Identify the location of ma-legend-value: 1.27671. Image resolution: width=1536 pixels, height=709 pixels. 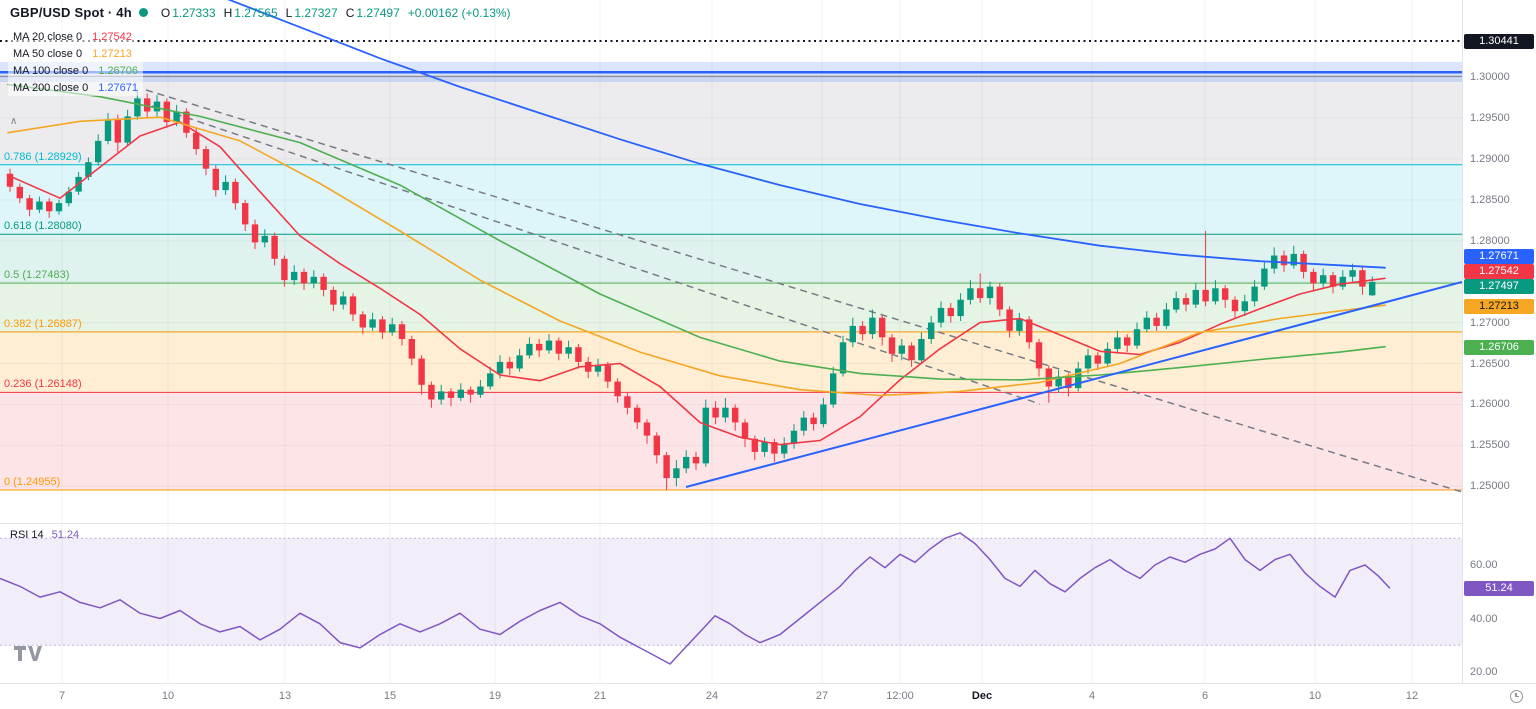
(118, 87).